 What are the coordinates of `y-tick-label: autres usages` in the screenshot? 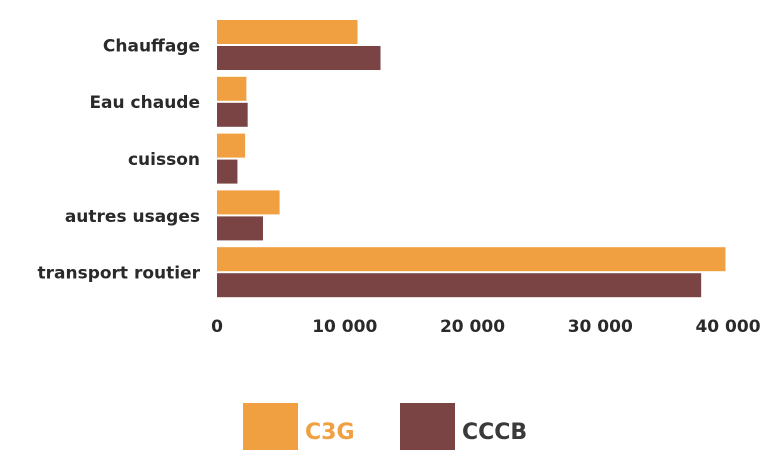 It's located at (132, 217).